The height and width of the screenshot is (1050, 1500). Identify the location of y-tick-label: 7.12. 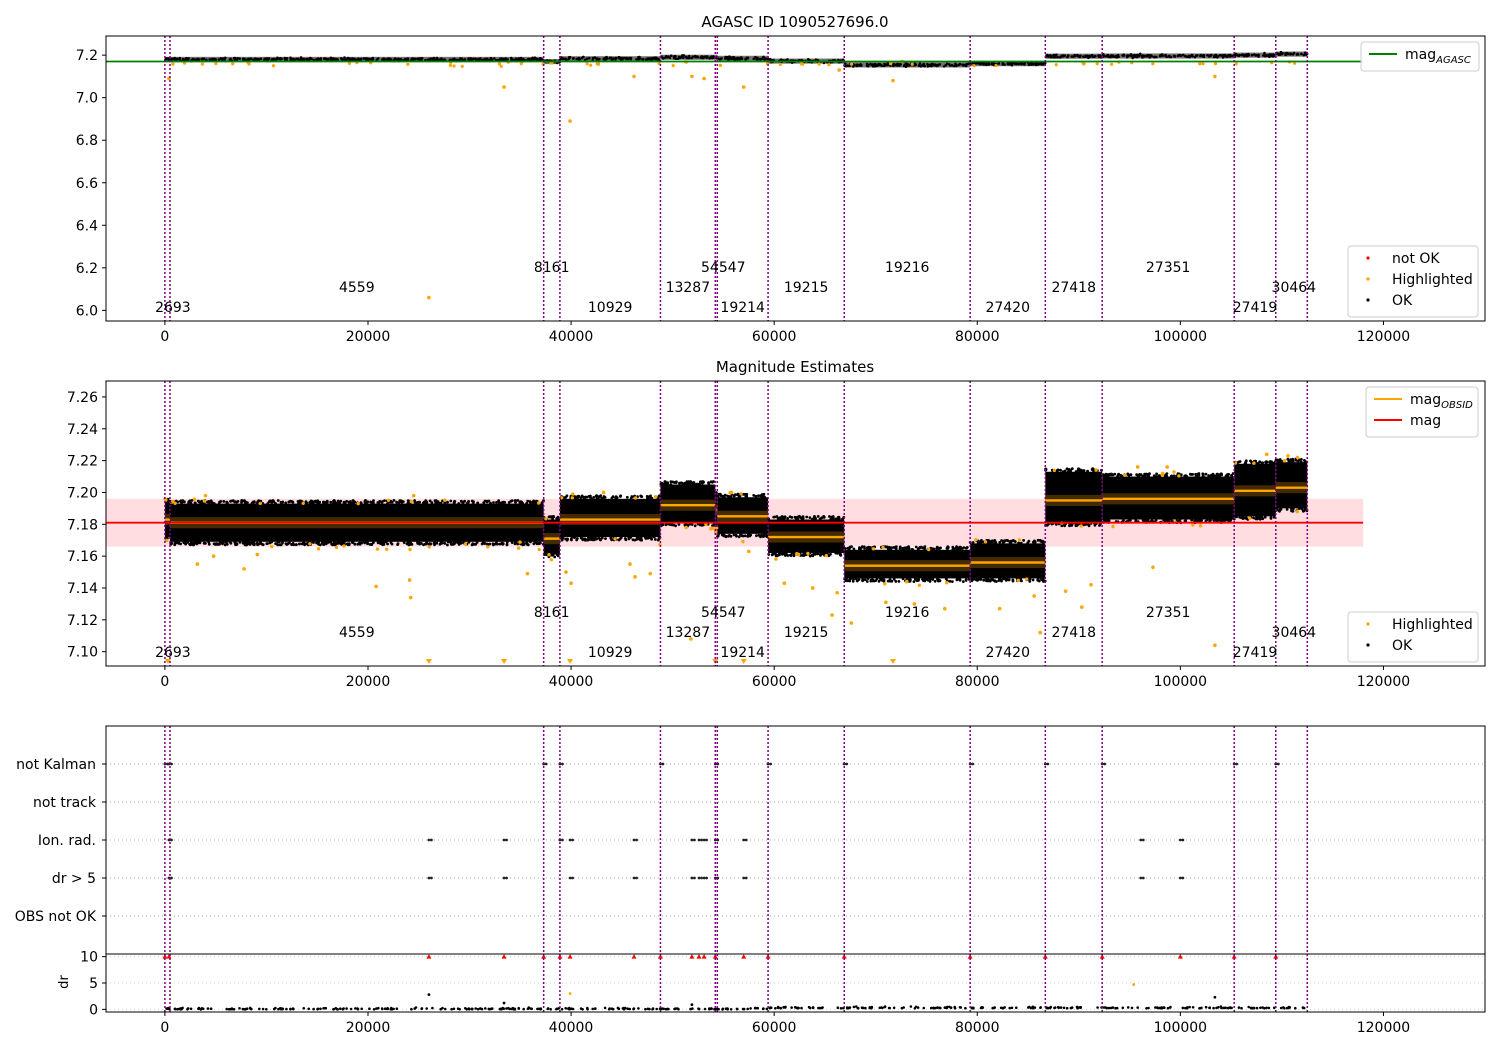
(82, 621).